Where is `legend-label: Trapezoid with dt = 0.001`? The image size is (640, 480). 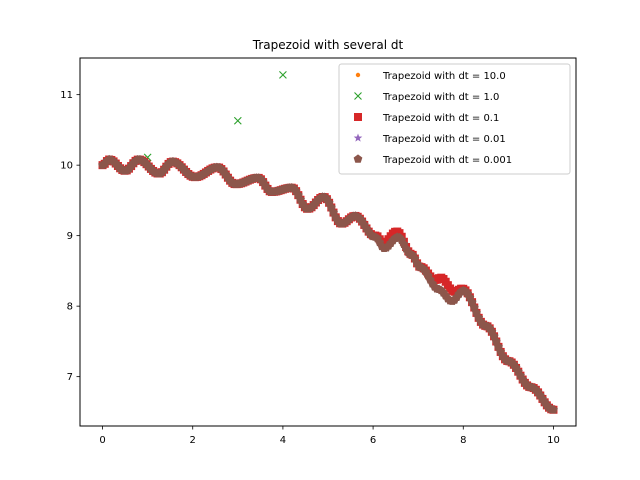
legend-label: Trapezoid with dt = 0.001 is located at coordinates (447, 160).